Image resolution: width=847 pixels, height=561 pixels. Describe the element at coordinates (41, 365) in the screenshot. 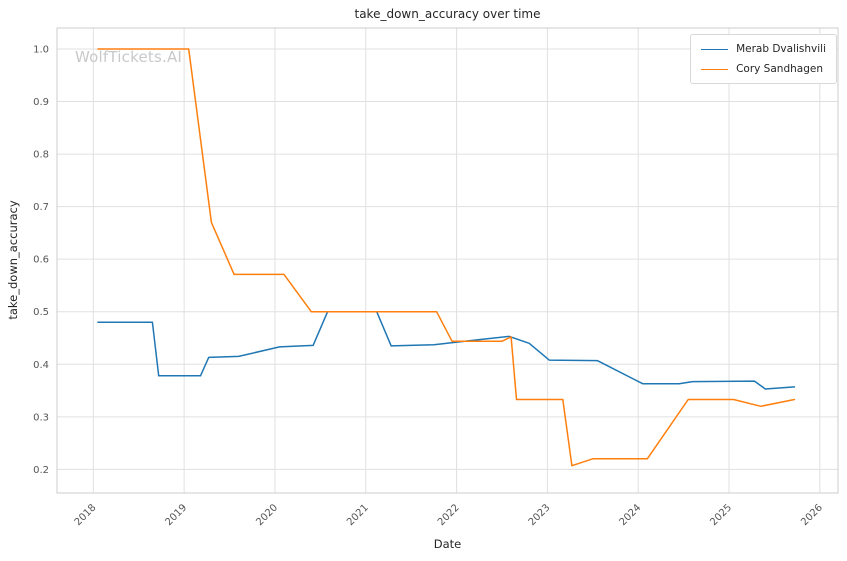

I see `y-tick-label: 0.4` at that location.